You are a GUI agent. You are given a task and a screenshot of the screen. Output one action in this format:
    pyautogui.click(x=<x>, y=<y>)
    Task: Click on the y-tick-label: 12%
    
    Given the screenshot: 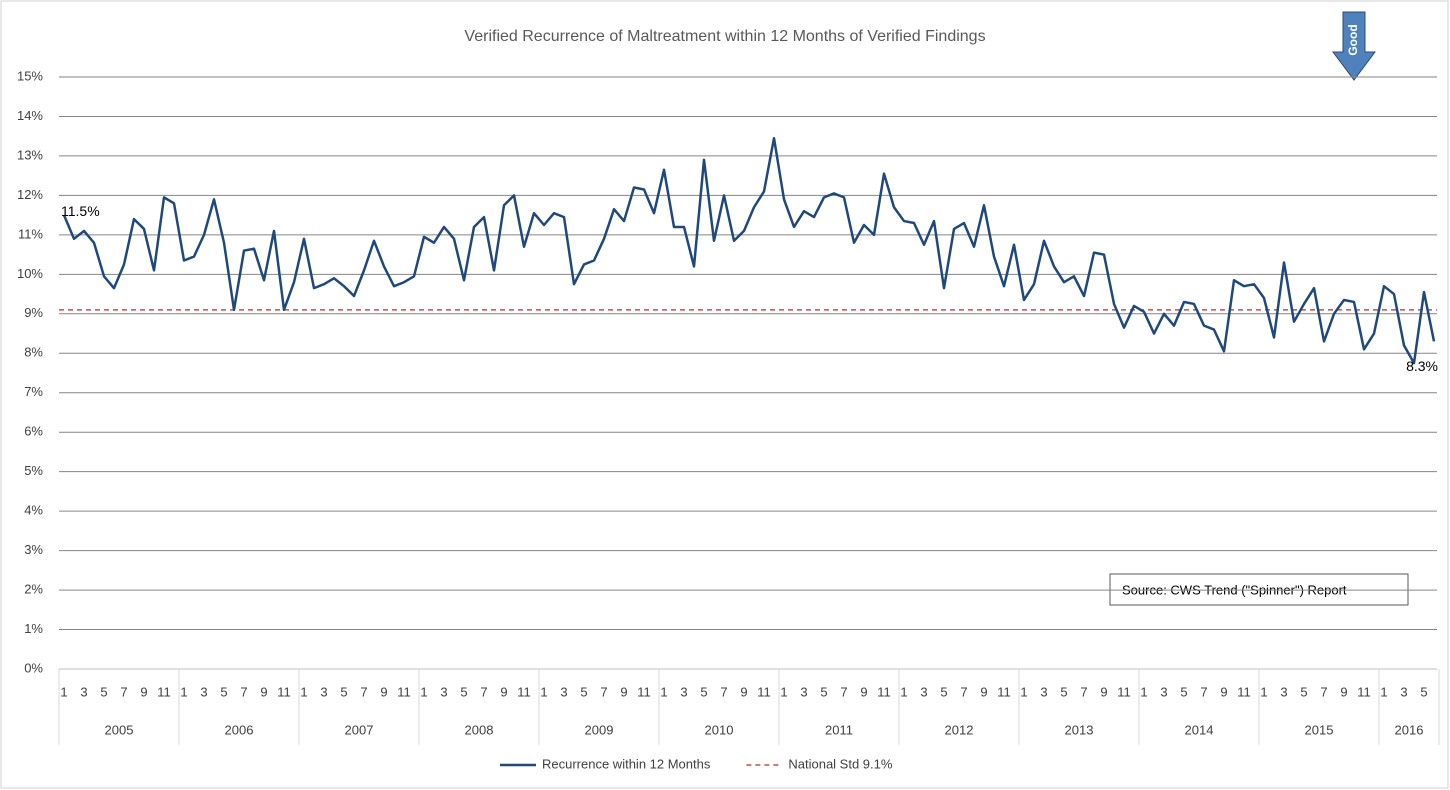 What is the action you would take?
    pyautogui.click(x=30, y=194)
    